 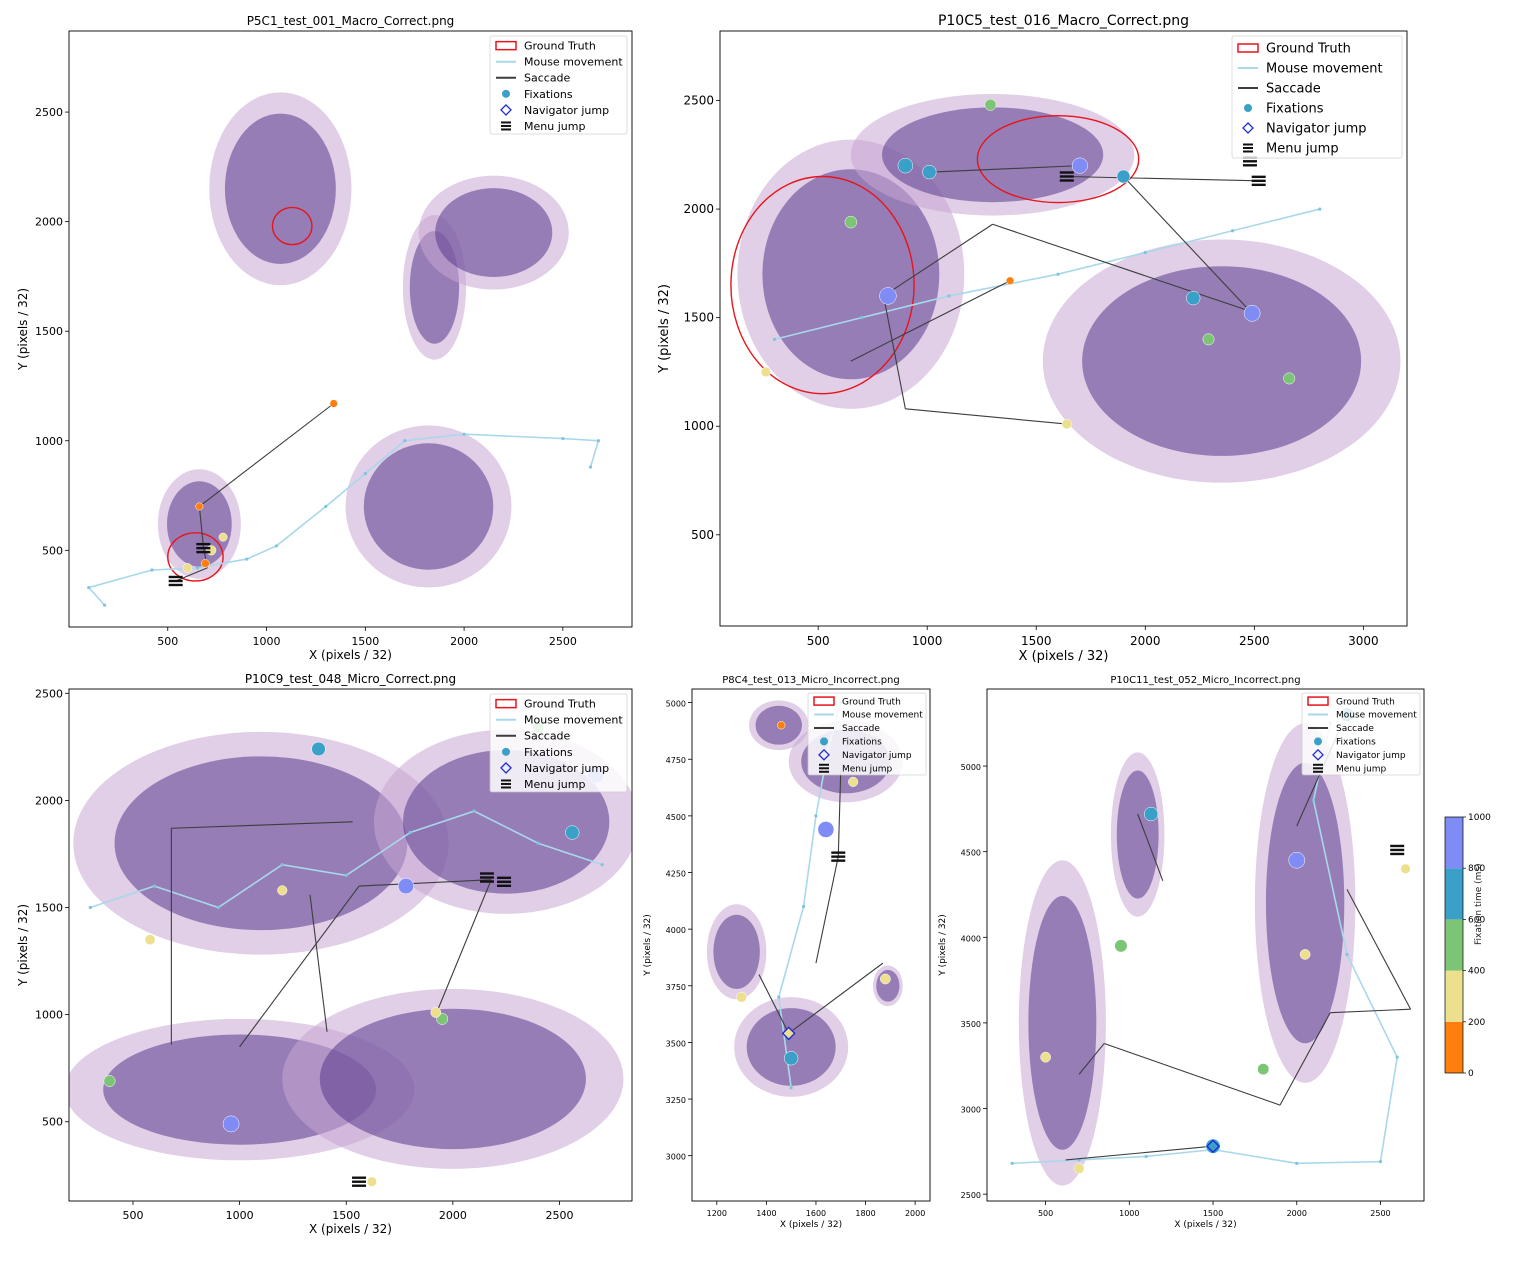 What do you see at coordinates (698, 100) in the screenshot?
I see `y-tick-label: 2500` at bounding box center [698, 100].